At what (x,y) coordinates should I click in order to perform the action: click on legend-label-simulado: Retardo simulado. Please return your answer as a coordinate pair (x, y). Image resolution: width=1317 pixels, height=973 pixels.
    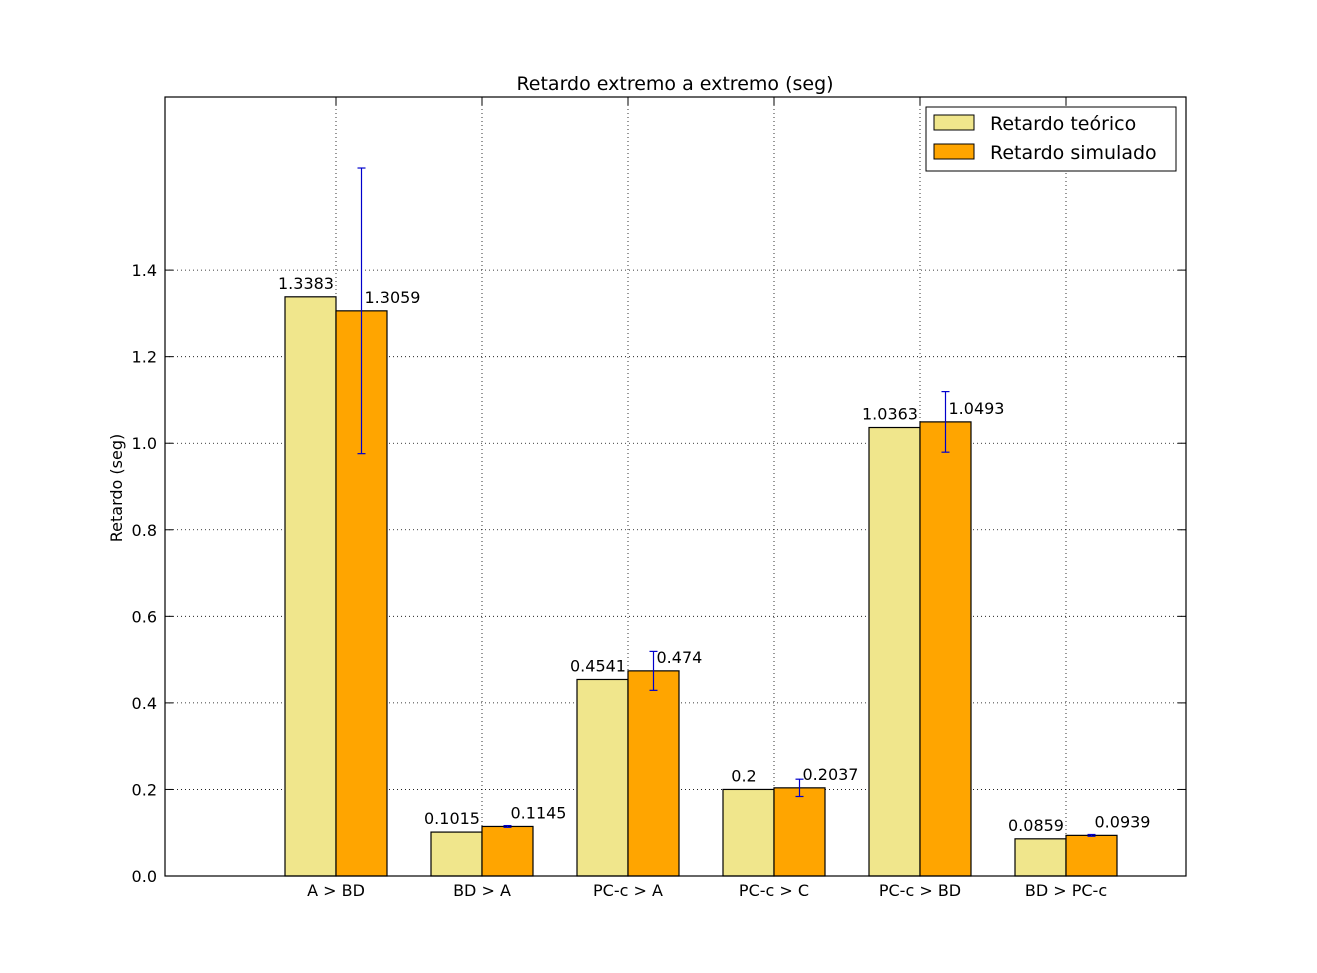
    Looking at the image, I should click on (1073, 153).